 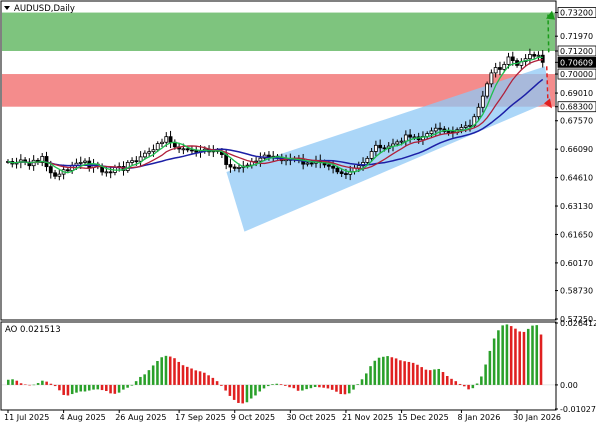 I want to click on time-label: 11 Jul 2025, so click(x=26, y=417).